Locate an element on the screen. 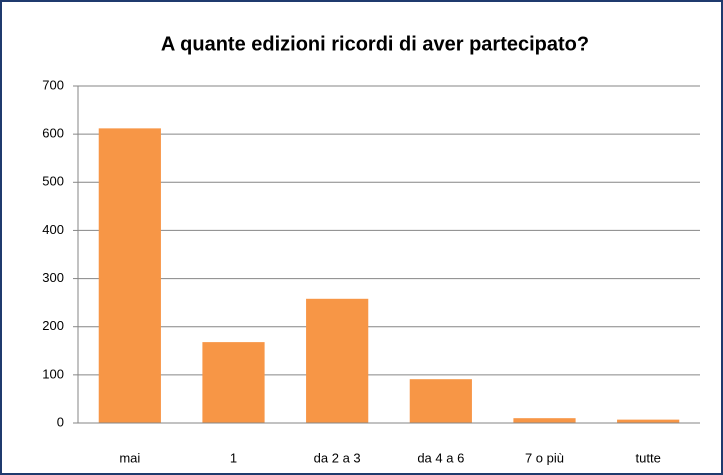  x-tick-label: 1 is located at coordinates (233, 457).